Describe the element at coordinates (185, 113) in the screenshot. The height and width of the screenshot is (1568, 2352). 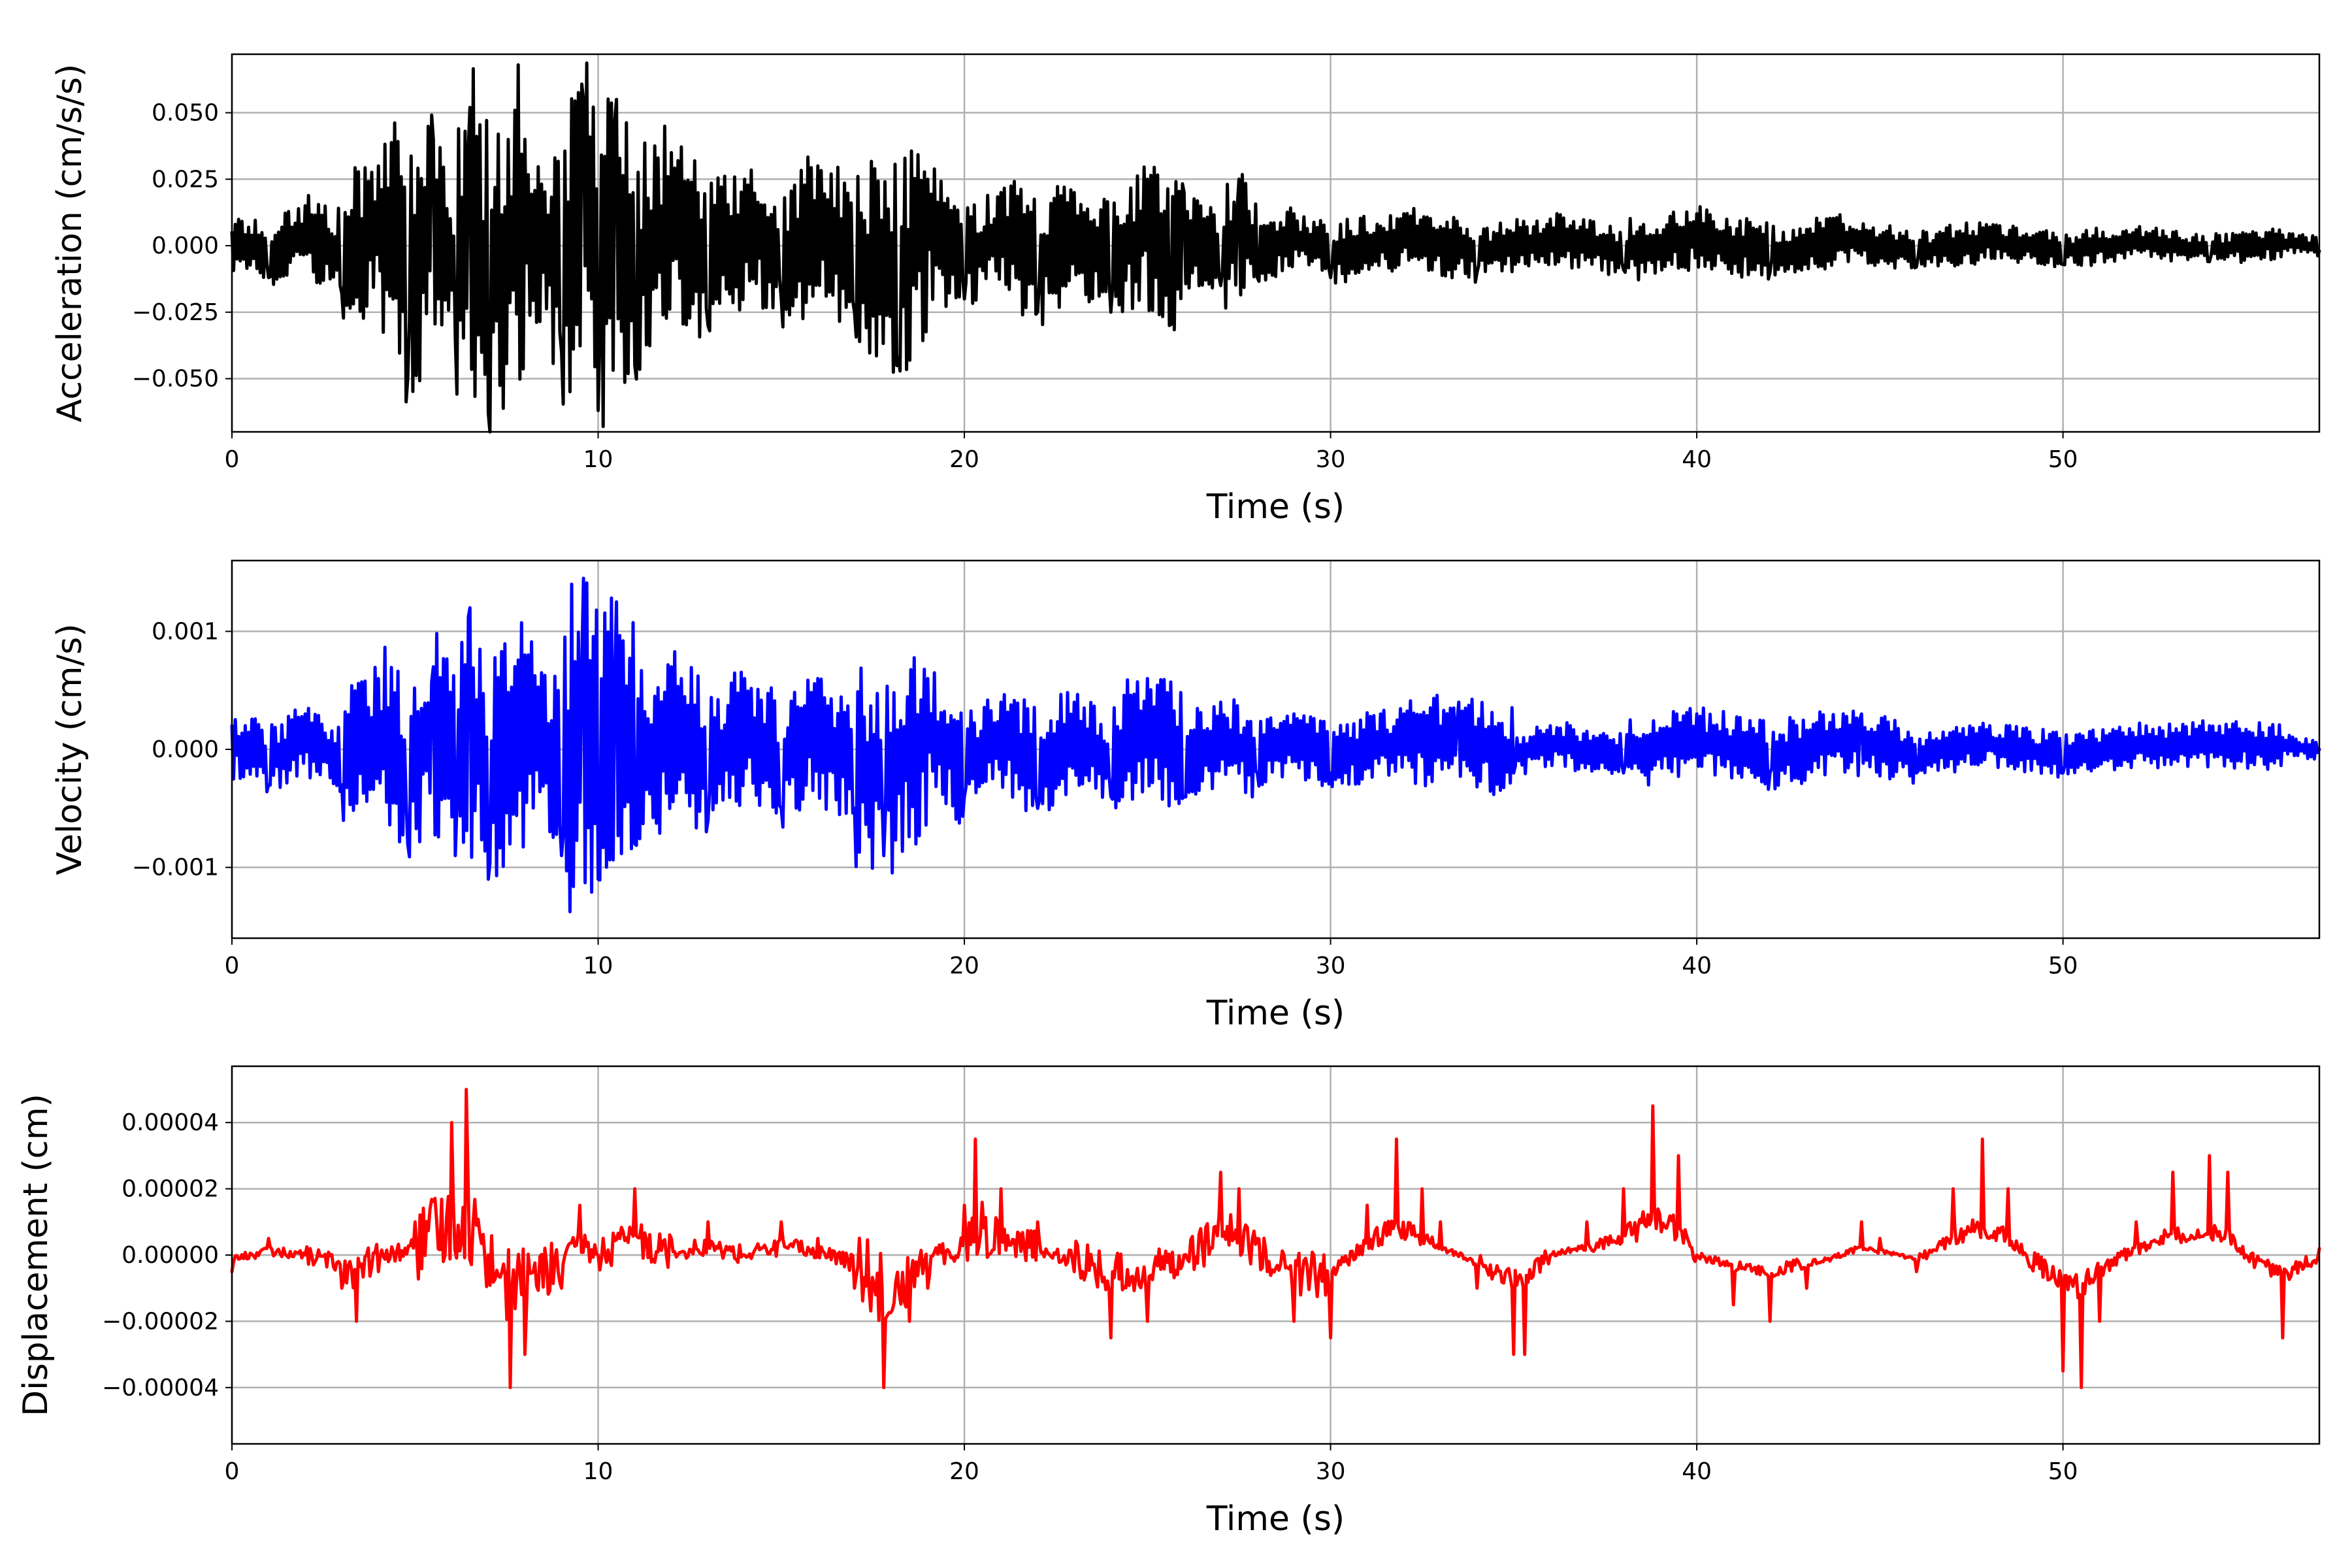
I see `acceleration-ytick-label: 0.050` at that location.